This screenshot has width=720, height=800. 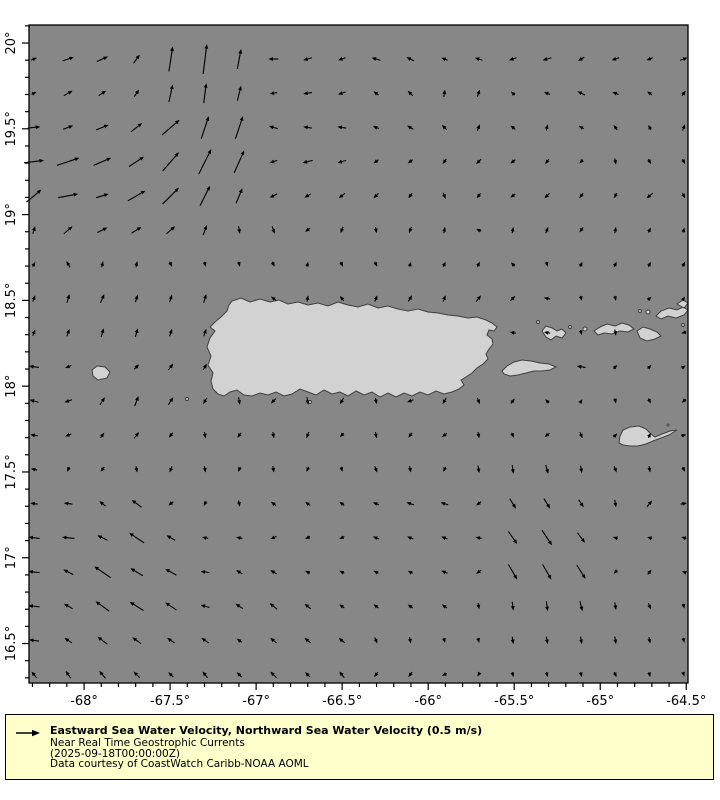 I want to click on x-tick-label: -66°, so click(x=428, y=701).